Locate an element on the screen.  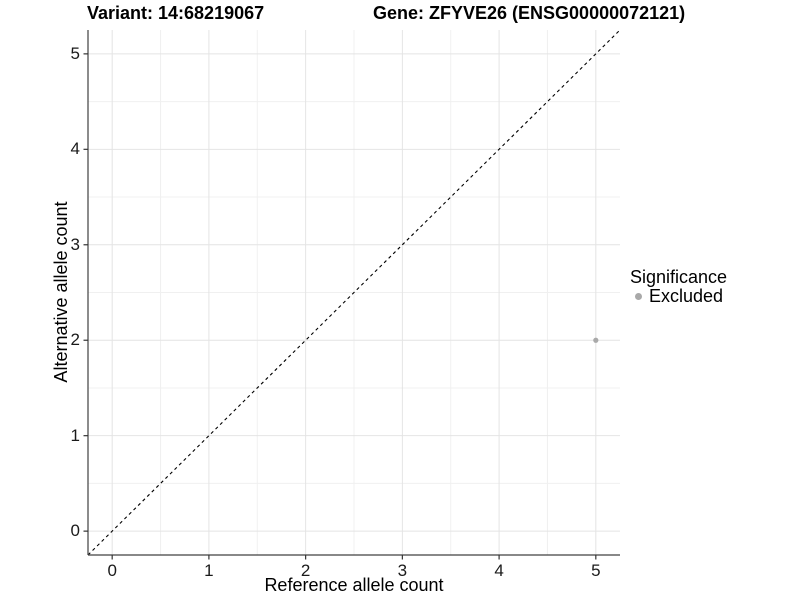
x-axis-title: Reference allele count is located at coordinates (354, 585).